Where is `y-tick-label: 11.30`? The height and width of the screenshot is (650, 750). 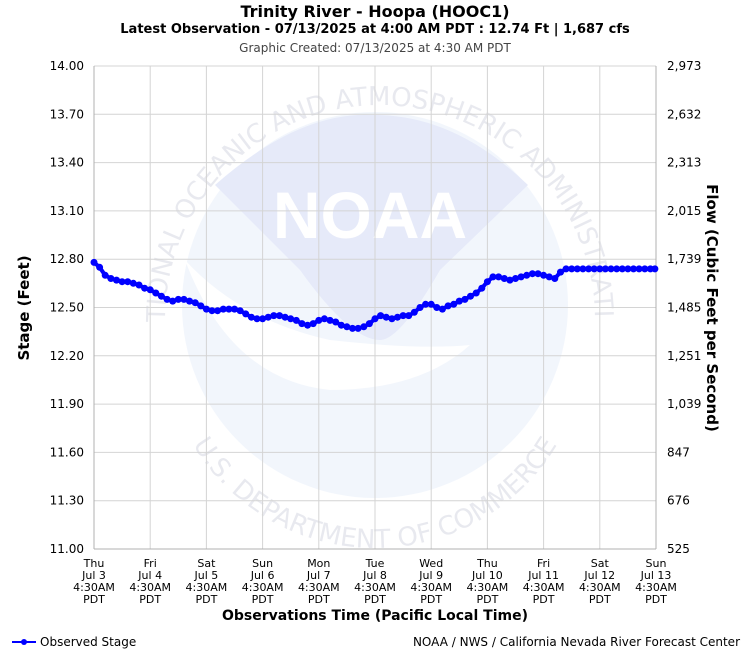
y-tick-label: 11.30 is located at coordinates (67, 501).